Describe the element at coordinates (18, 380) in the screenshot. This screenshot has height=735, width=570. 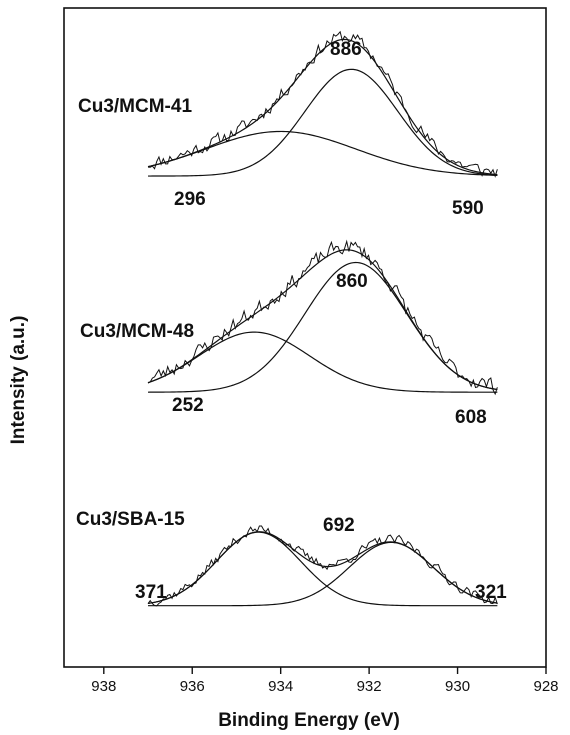
I see `y-axis-title: Intensity (a.u.)` at that location.